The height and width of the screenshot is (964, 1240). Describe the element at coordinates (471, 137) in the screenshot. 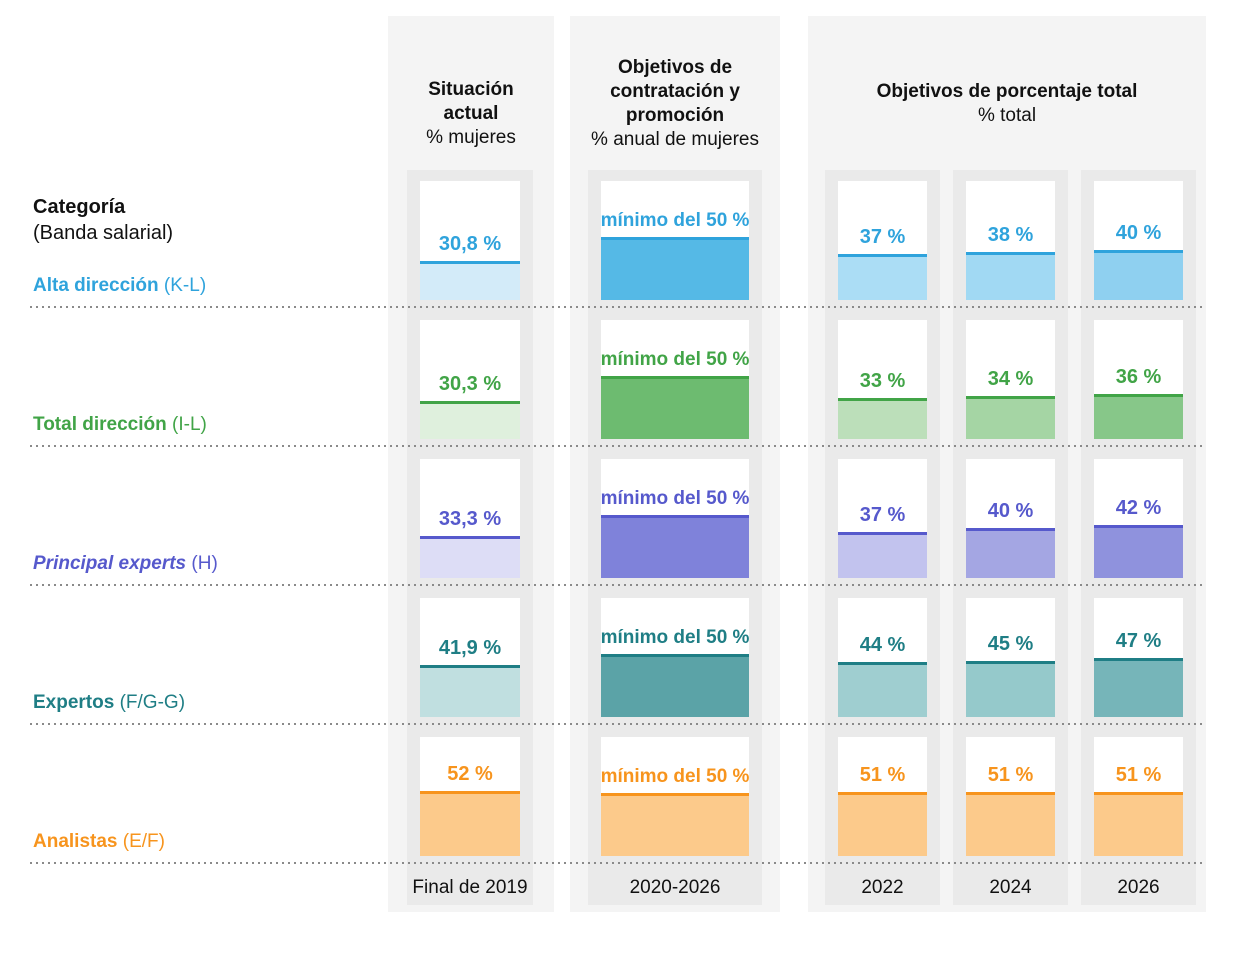

I see `panel-current-subtitle: % mujeres` at that location.